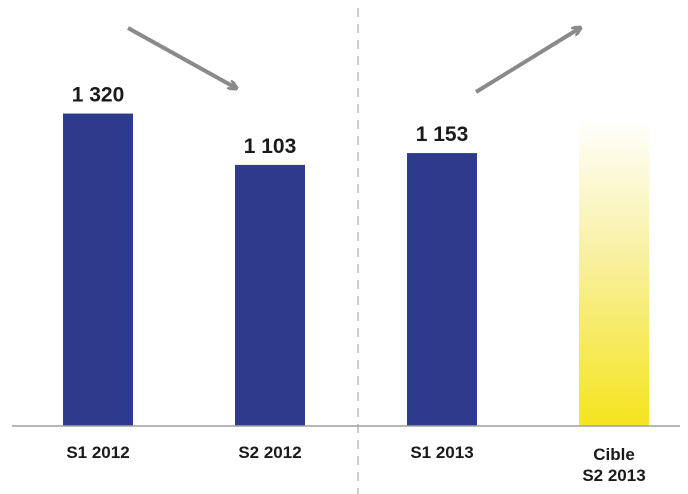 This screenshot has width=688, height=494. I want to click on trend-arrow-up, so click(527, 61).